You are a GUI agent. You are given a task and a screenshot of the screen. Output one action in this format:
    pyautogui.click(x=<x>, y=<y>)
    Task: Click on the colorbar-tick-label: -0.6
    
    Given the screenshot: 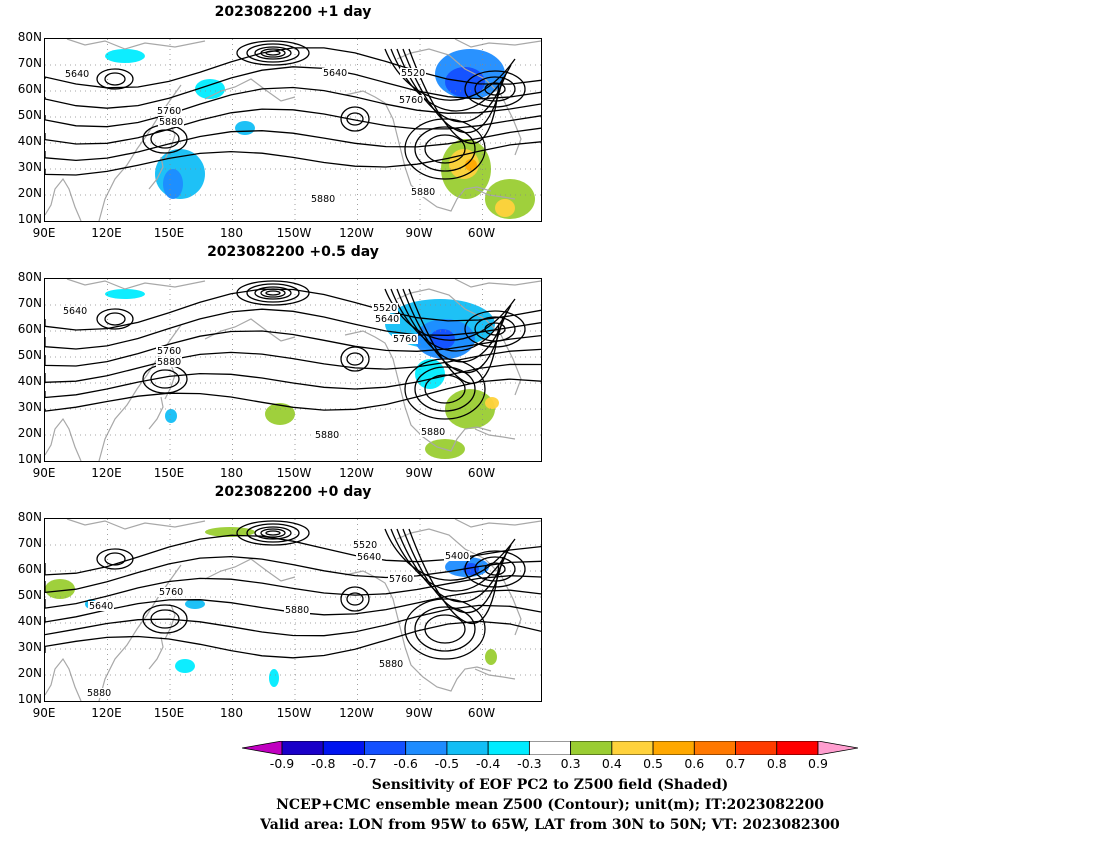 What is the action you would take?
    pyautogui.click(x=405, y=763)
    